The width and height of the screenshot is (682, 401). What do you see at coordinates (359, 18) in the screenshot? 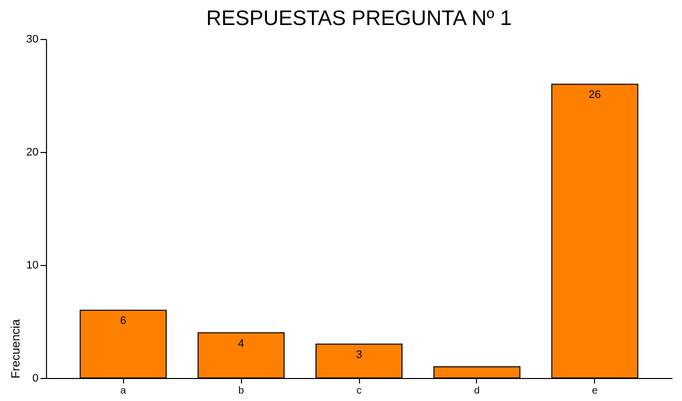
I see `chart-title: RESPUESTAS PREGUNTA Nº 1` at bounding box center [359, 18].